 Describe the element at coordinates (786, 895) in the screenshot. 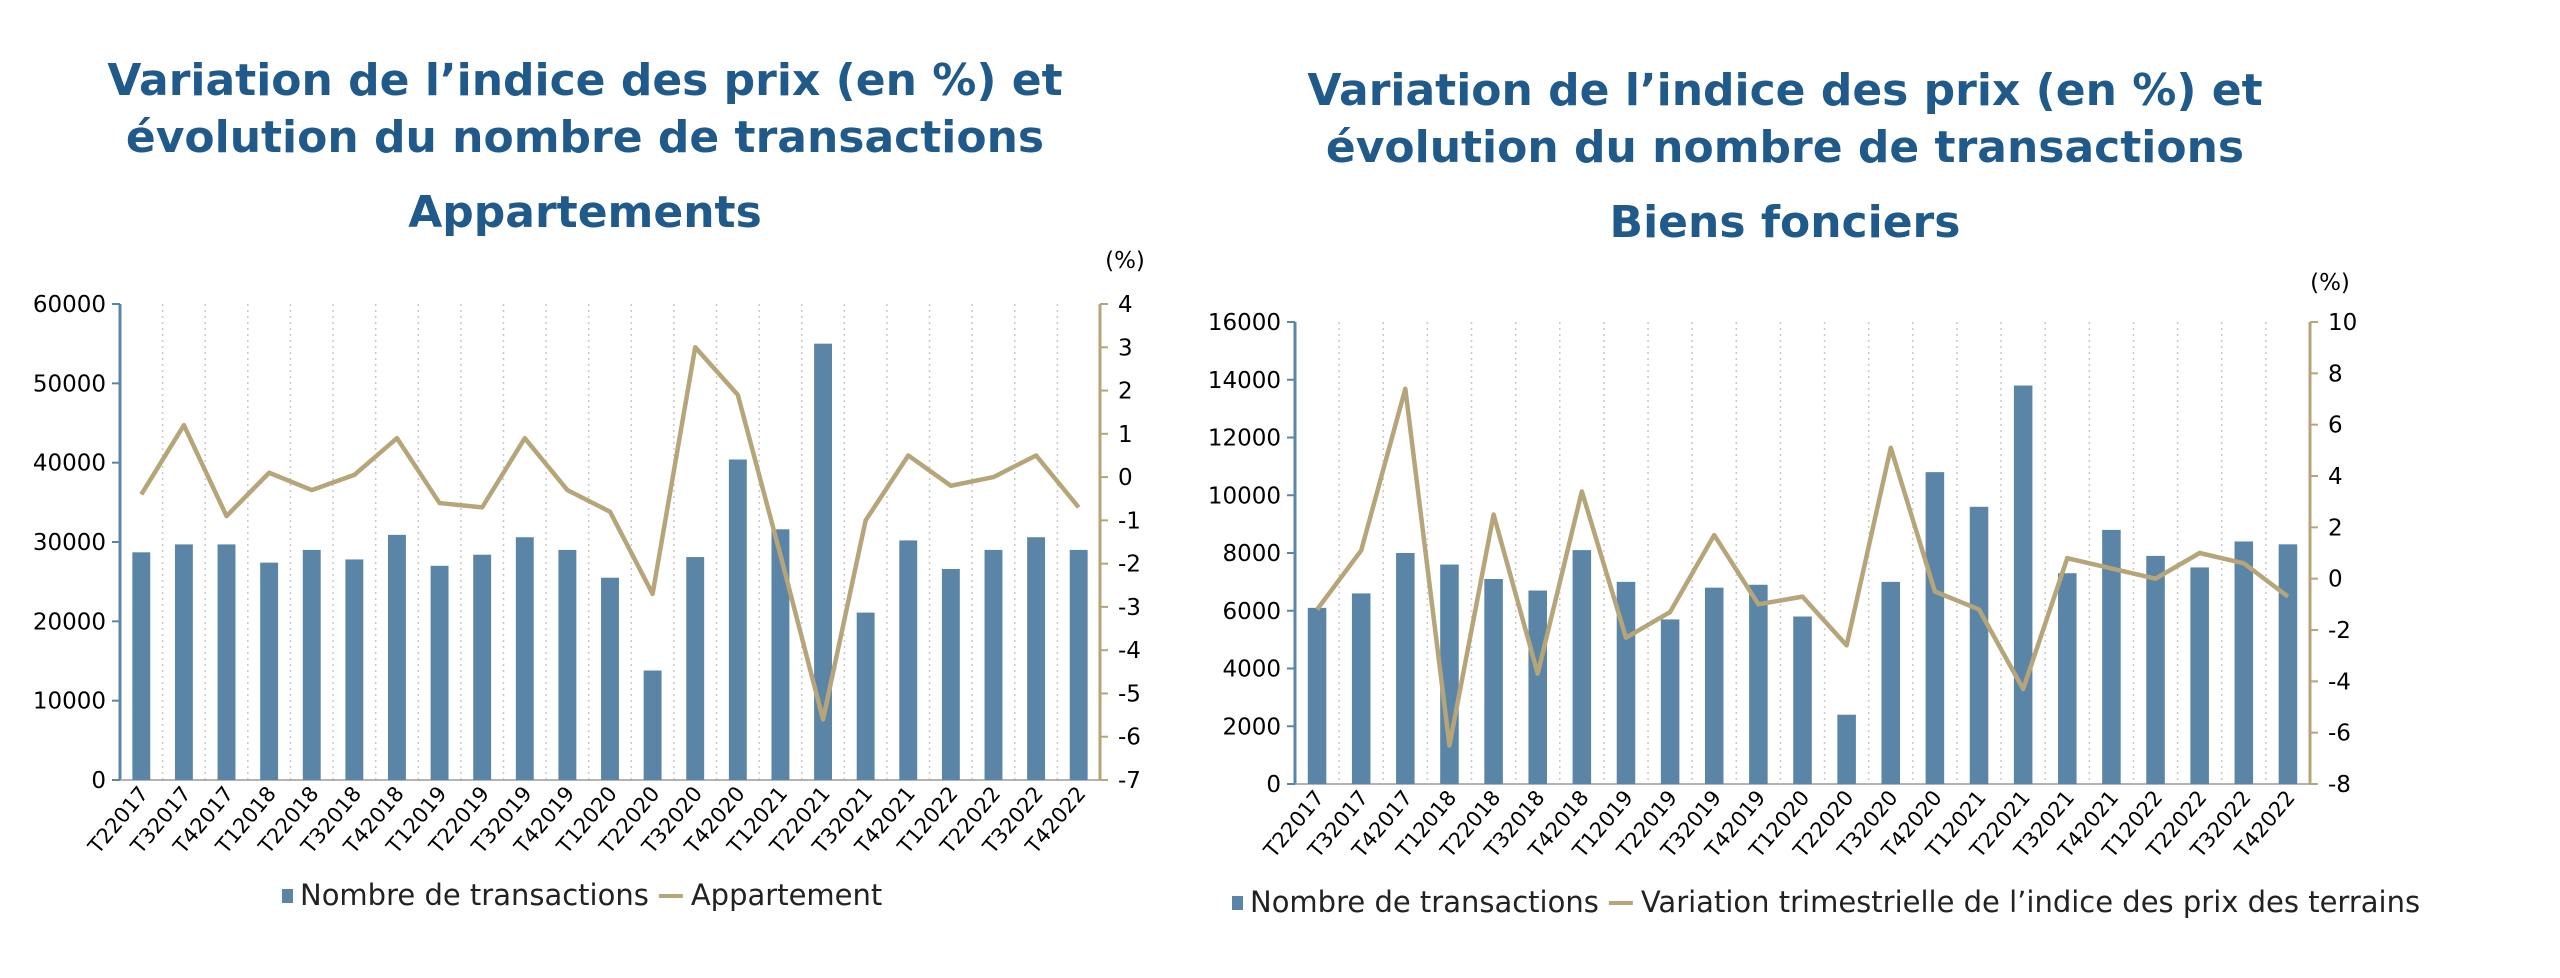

I see `legend-line-label: Appartement` at that location.